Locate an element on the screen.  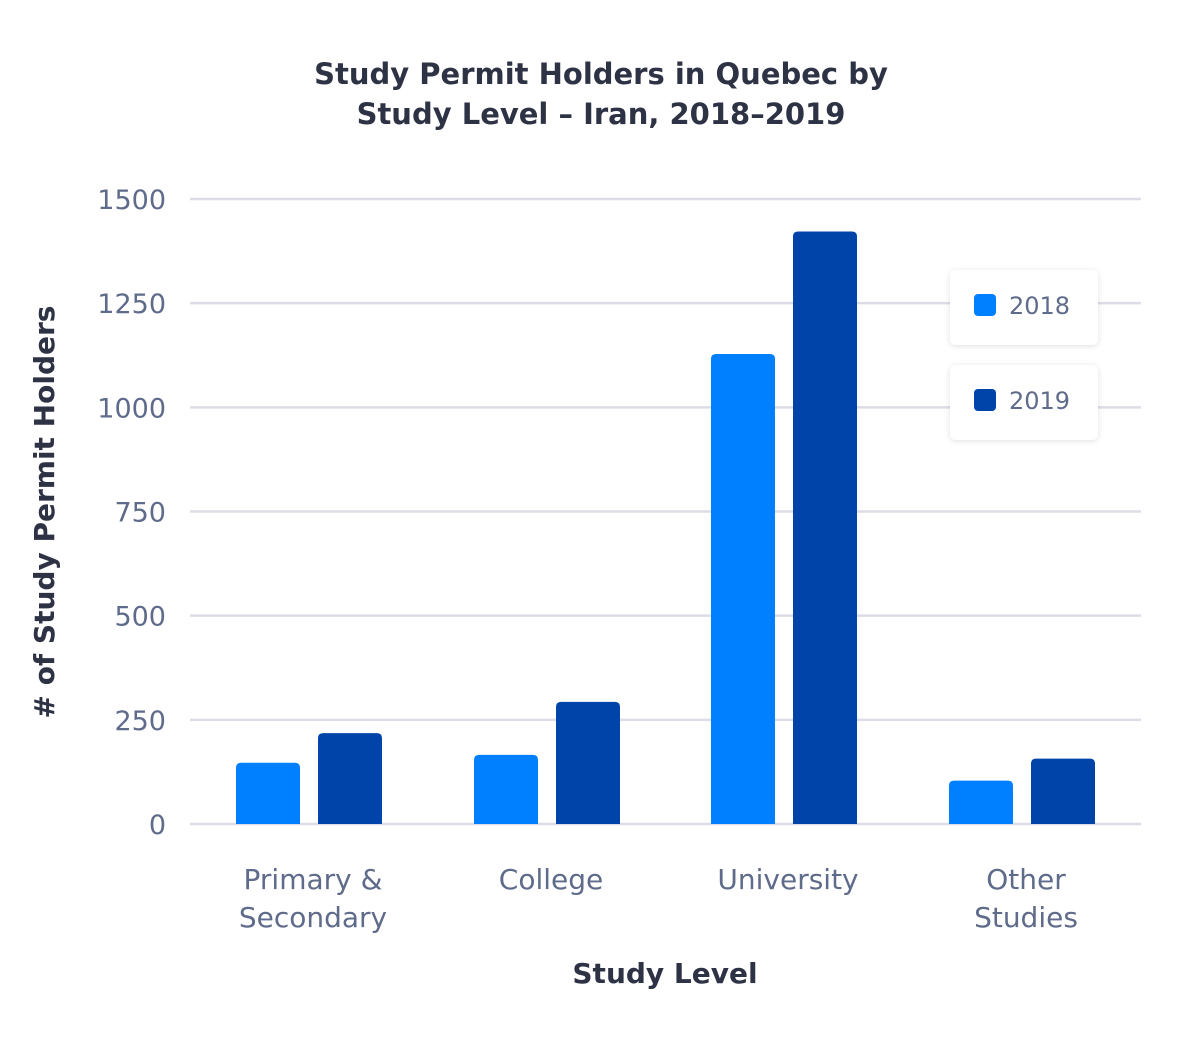
y-tick-label: 1250 is located at coordinates (131, 304).